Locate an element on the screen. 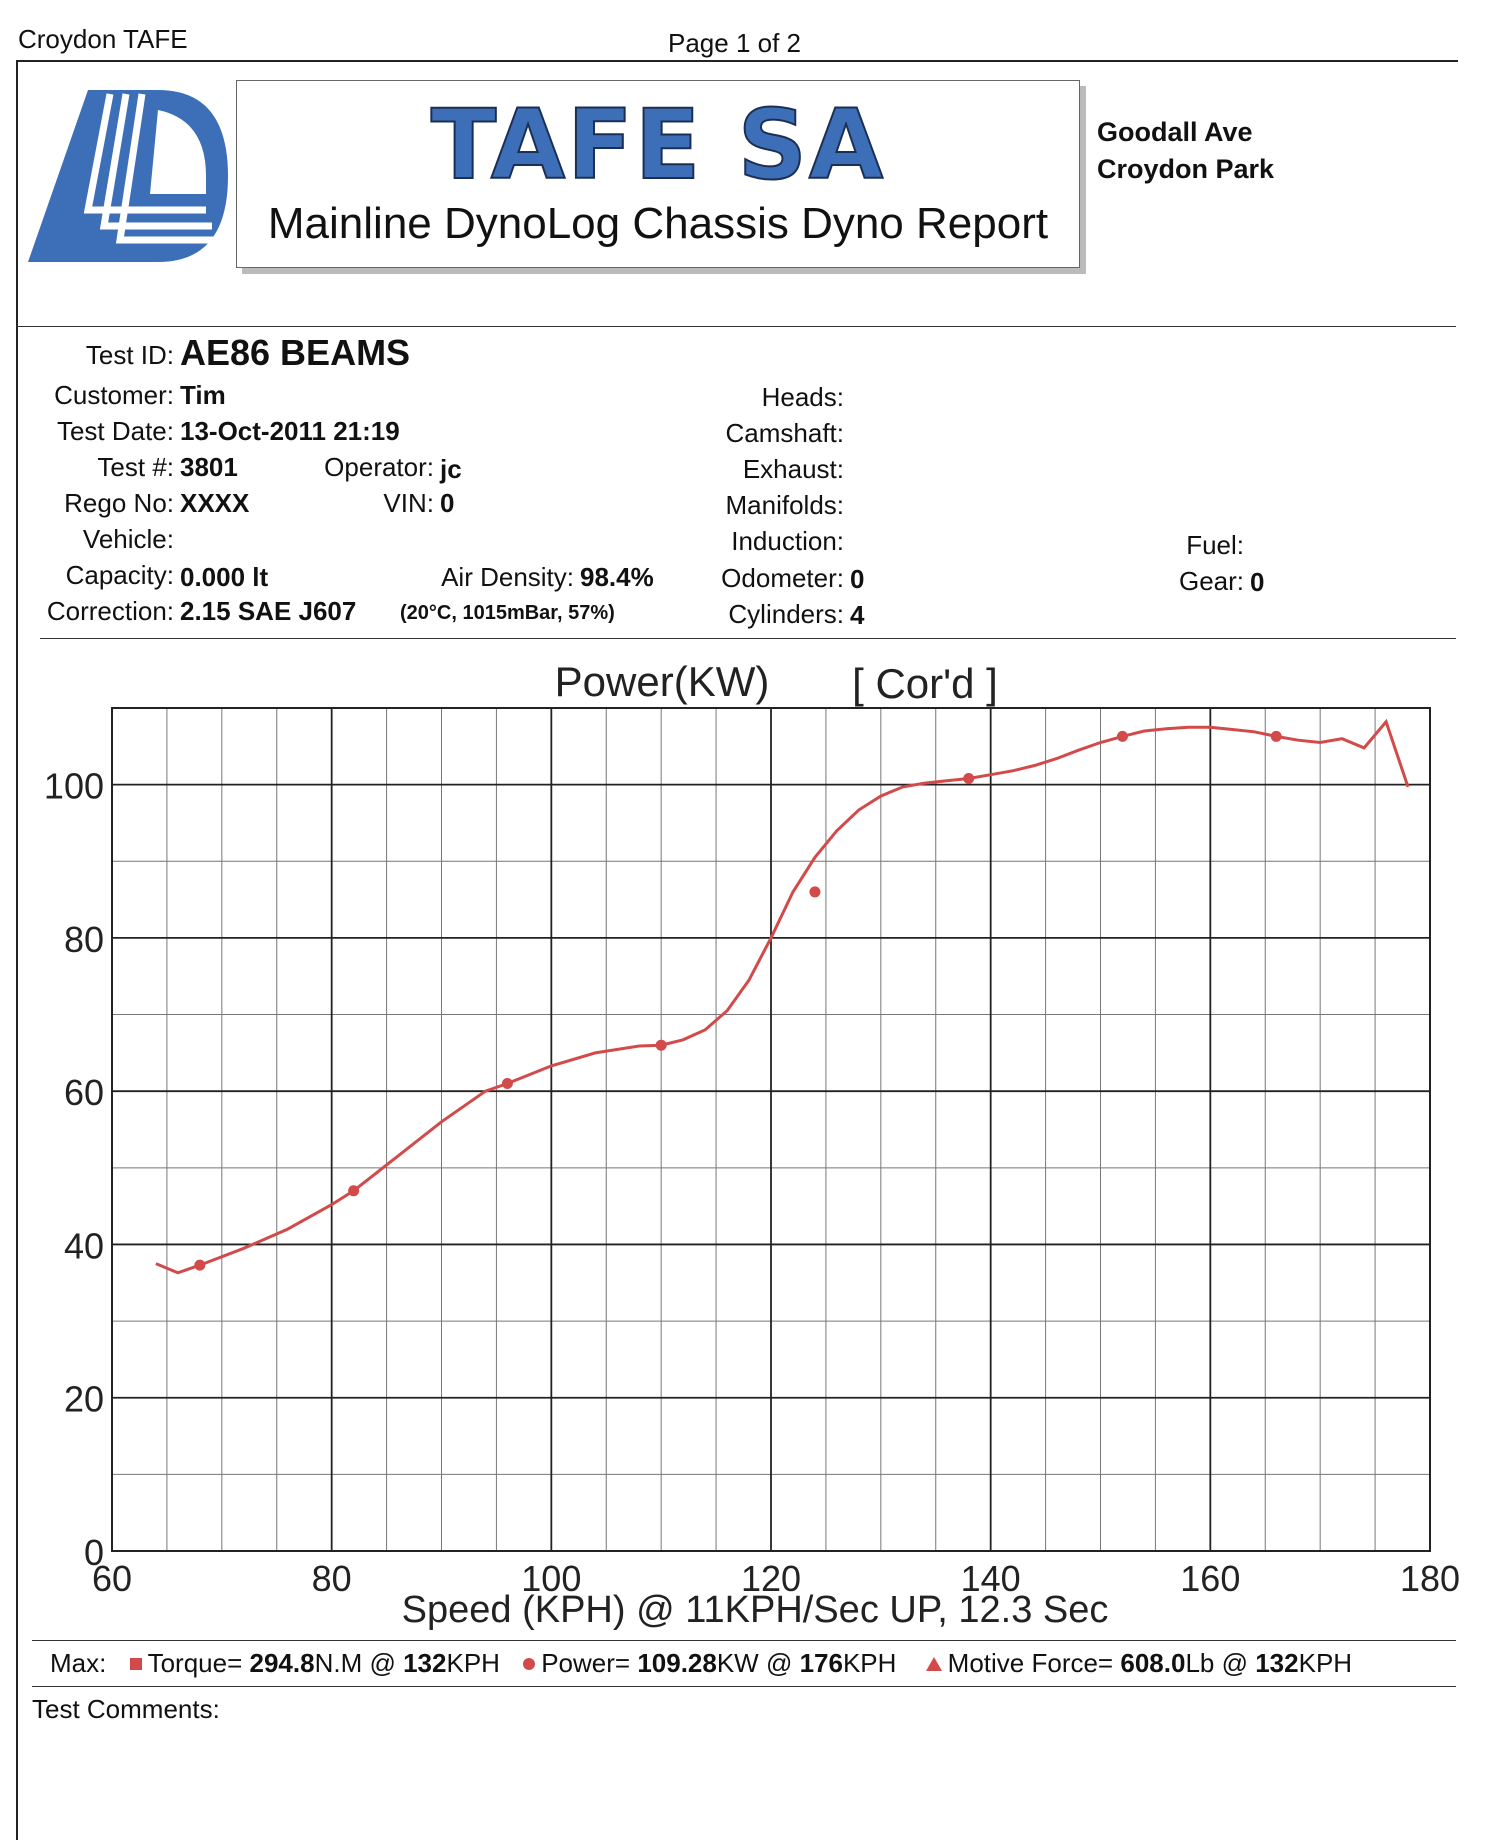 The image size is (1491, 1840). rego-label: Rego No: is located at coordinates (119, 503).